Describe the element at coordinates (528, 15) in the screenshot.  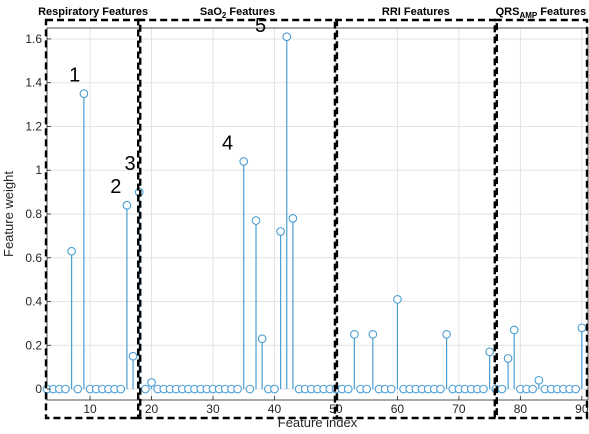
I see `region-title-subscript: AMP` at that location.